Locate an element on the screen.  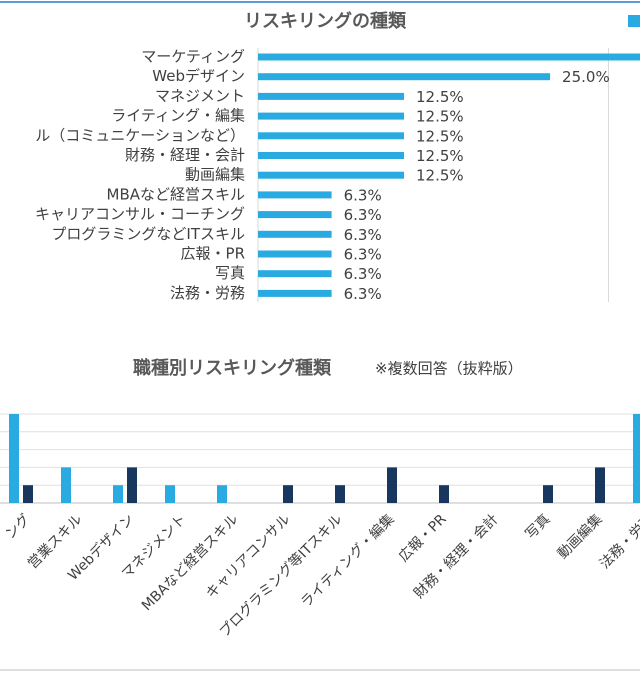
category-label: キャリアコンサル・コーチング is located at coordinates (140, 214).